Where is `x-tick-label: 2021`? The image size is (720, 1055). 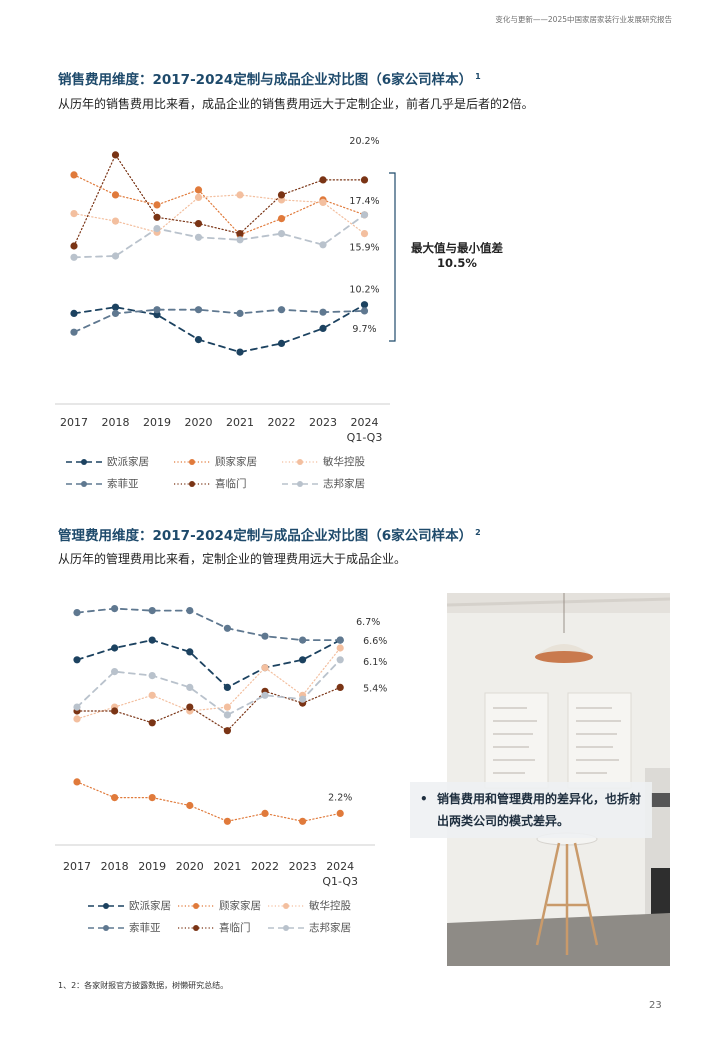
x-tick-label: 2021 is located at coordinates (227, 866).